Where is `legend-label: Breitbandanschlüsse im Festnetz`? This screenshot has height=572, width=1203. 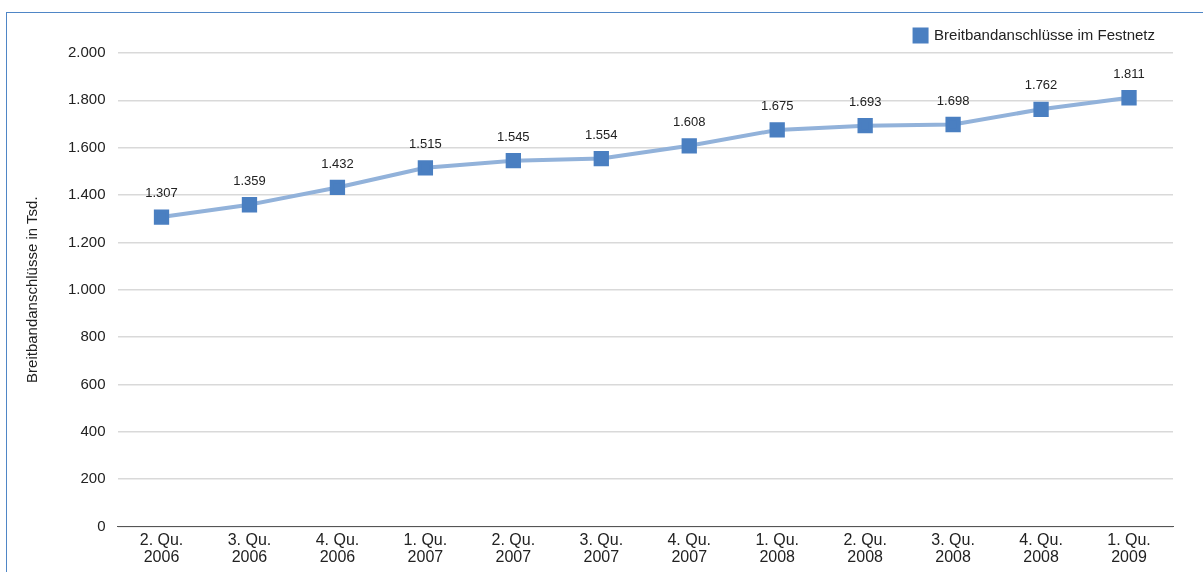 legend-label: Breitbandanschlüsse im Festnetz is located at coordinates (1045, 34).